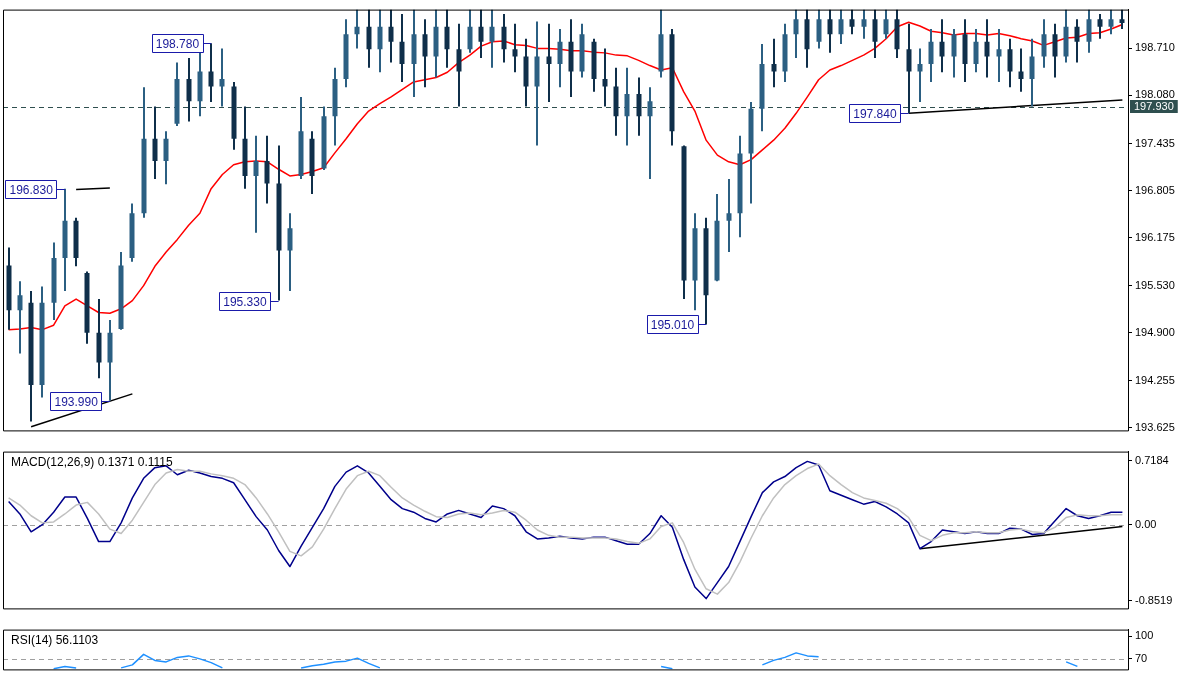  Describe the element at coordinates (76, 401) in the screenshot. I see `annotation: 193.990` at that location.